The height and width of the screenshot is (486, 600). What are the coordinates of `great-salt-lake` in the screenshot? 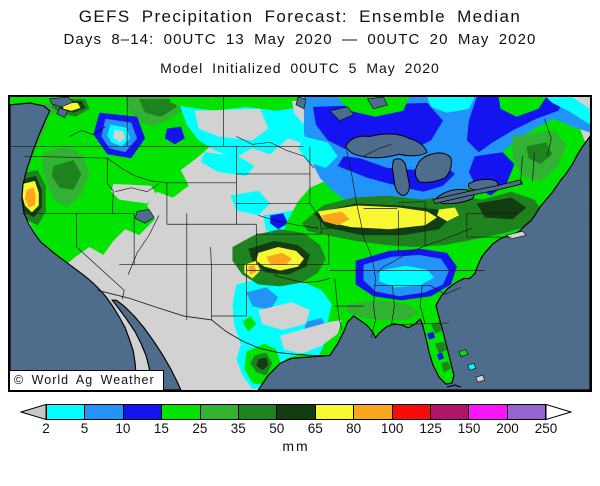 It's located at (144, 216).